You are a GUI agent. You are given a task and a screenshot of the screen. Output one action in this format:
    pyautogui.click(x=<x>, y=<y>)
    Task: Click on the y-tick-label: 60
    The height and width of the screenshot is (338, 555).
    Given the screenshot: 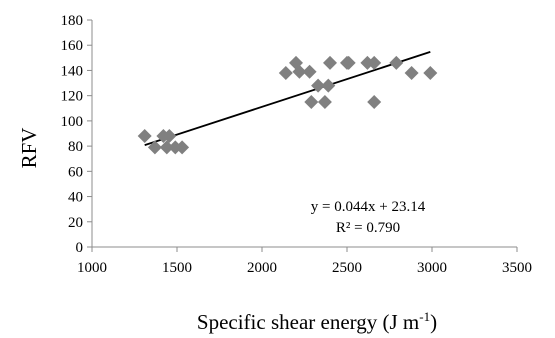 What is the action you would take?
    pyautogui.click(x=75, y=172)
    